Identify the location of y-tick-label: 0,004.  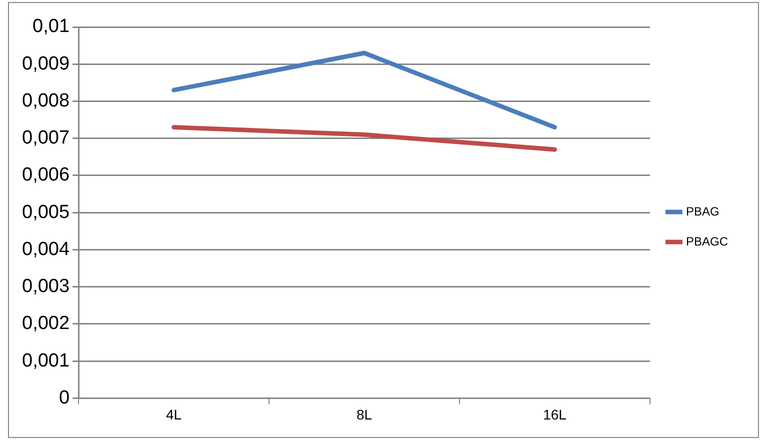
(46, 249).